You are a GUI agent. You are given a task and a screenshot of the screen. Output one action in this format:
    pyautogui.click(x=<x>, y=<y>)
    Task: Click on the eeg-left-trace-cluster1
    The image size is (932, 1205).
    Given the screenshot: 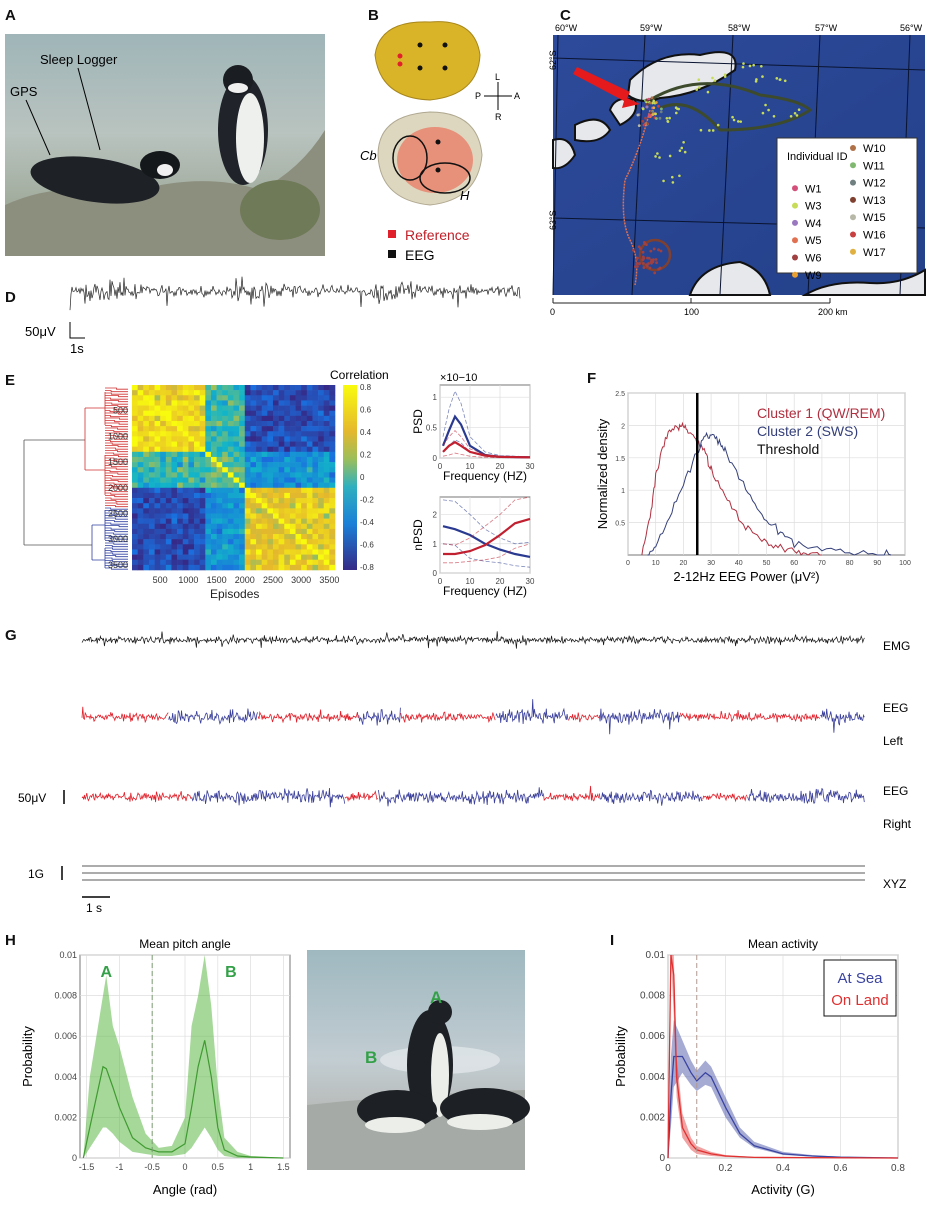 What is the action you would take?
    pyautogui.click(x=125, y=715)
    